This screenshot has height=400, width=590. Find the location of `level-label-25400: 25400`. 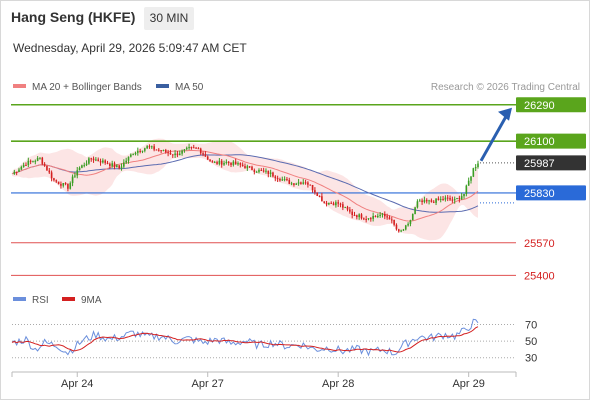

level-label-25400: 25400 is located at coordinates (539, 276).